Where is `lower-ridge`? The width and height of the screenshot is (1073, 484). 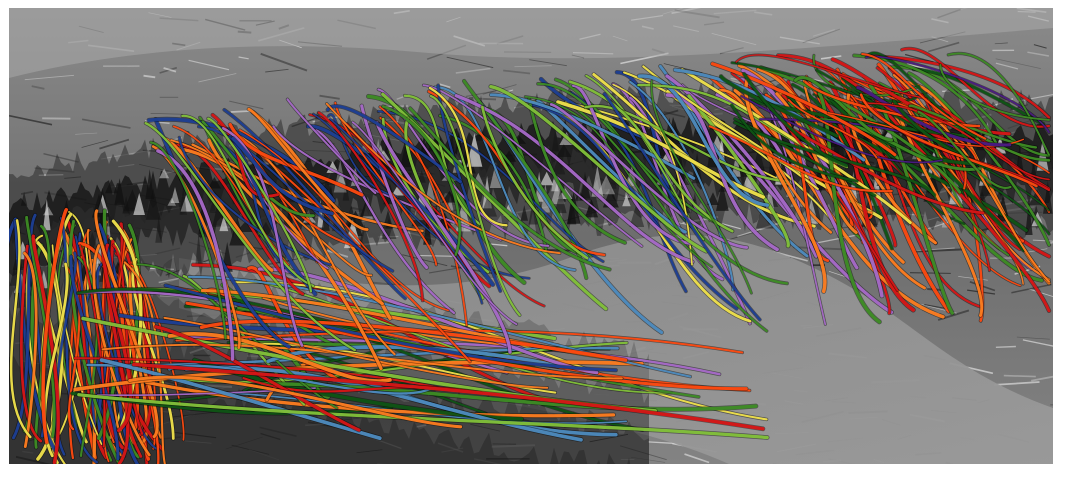 lower-ridge is located at coordinates (329, 406).